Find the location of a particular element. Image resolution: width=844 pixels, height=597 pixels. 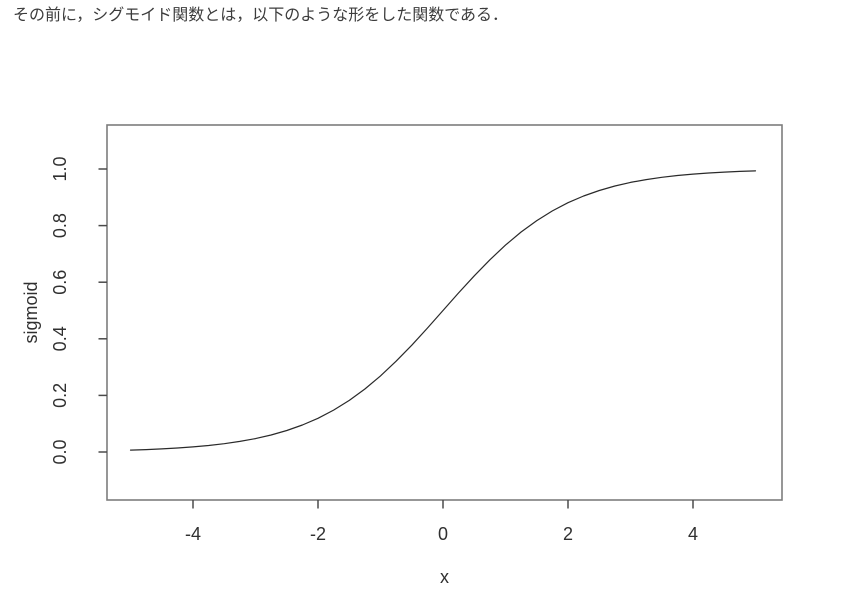

y-tick-label: 0.6 is located at coordinates (60, 282).